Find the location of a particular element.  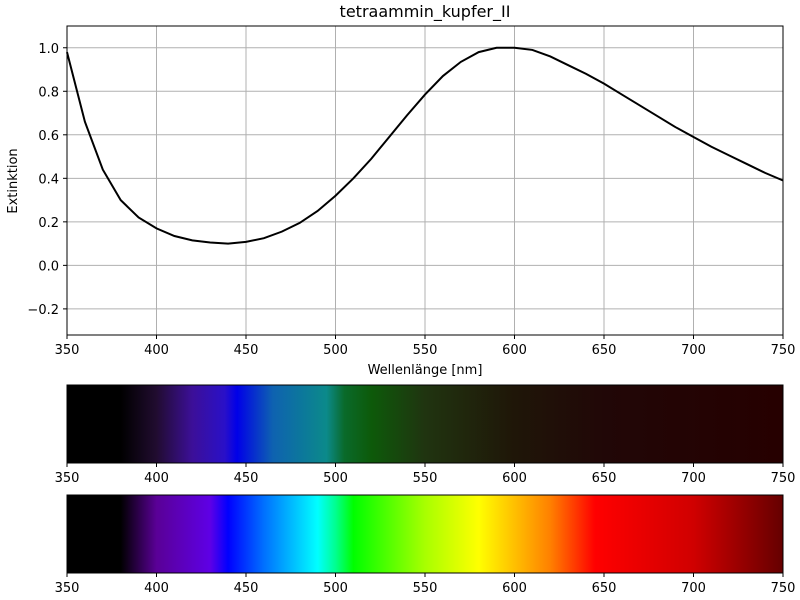

bar1-x-tick-label: 350 is located at coordinates (67, 478).